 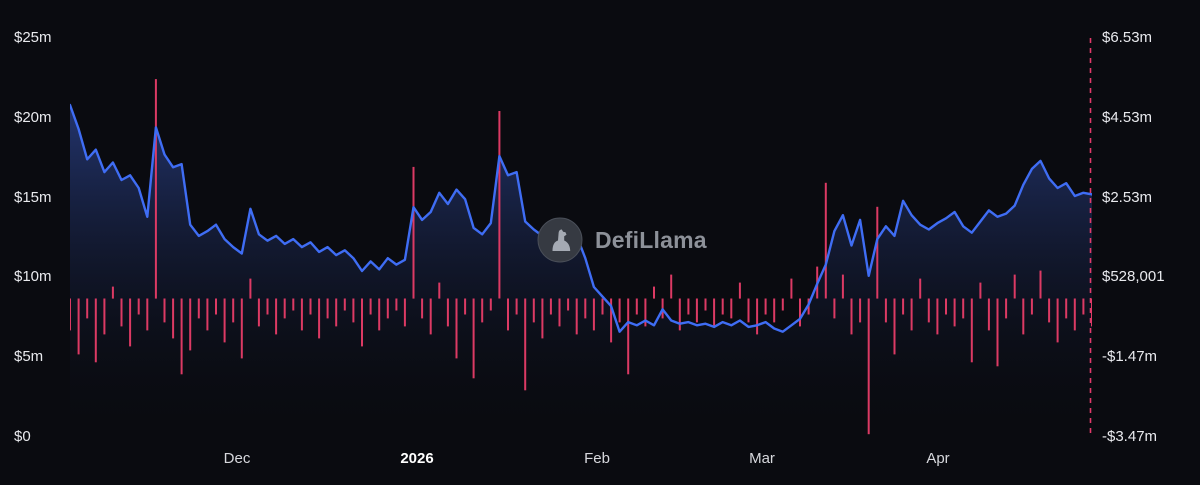 I want to click on x-tick-feb: Feb, so click(x=597, y=458).